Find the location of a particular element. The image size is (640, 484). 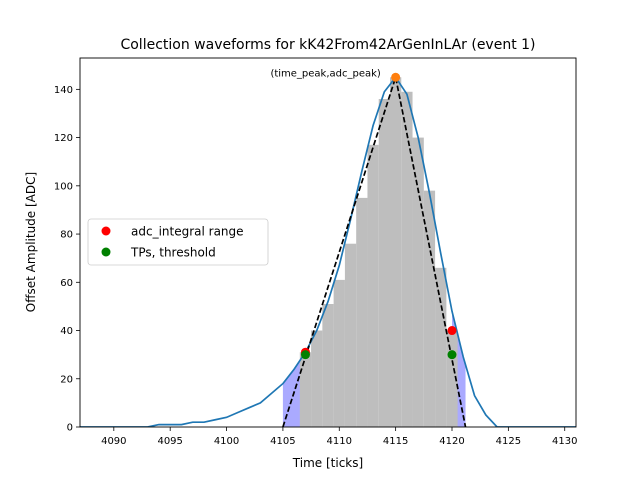

x-tick-label: 4105 is located at coordinates (282, 441).